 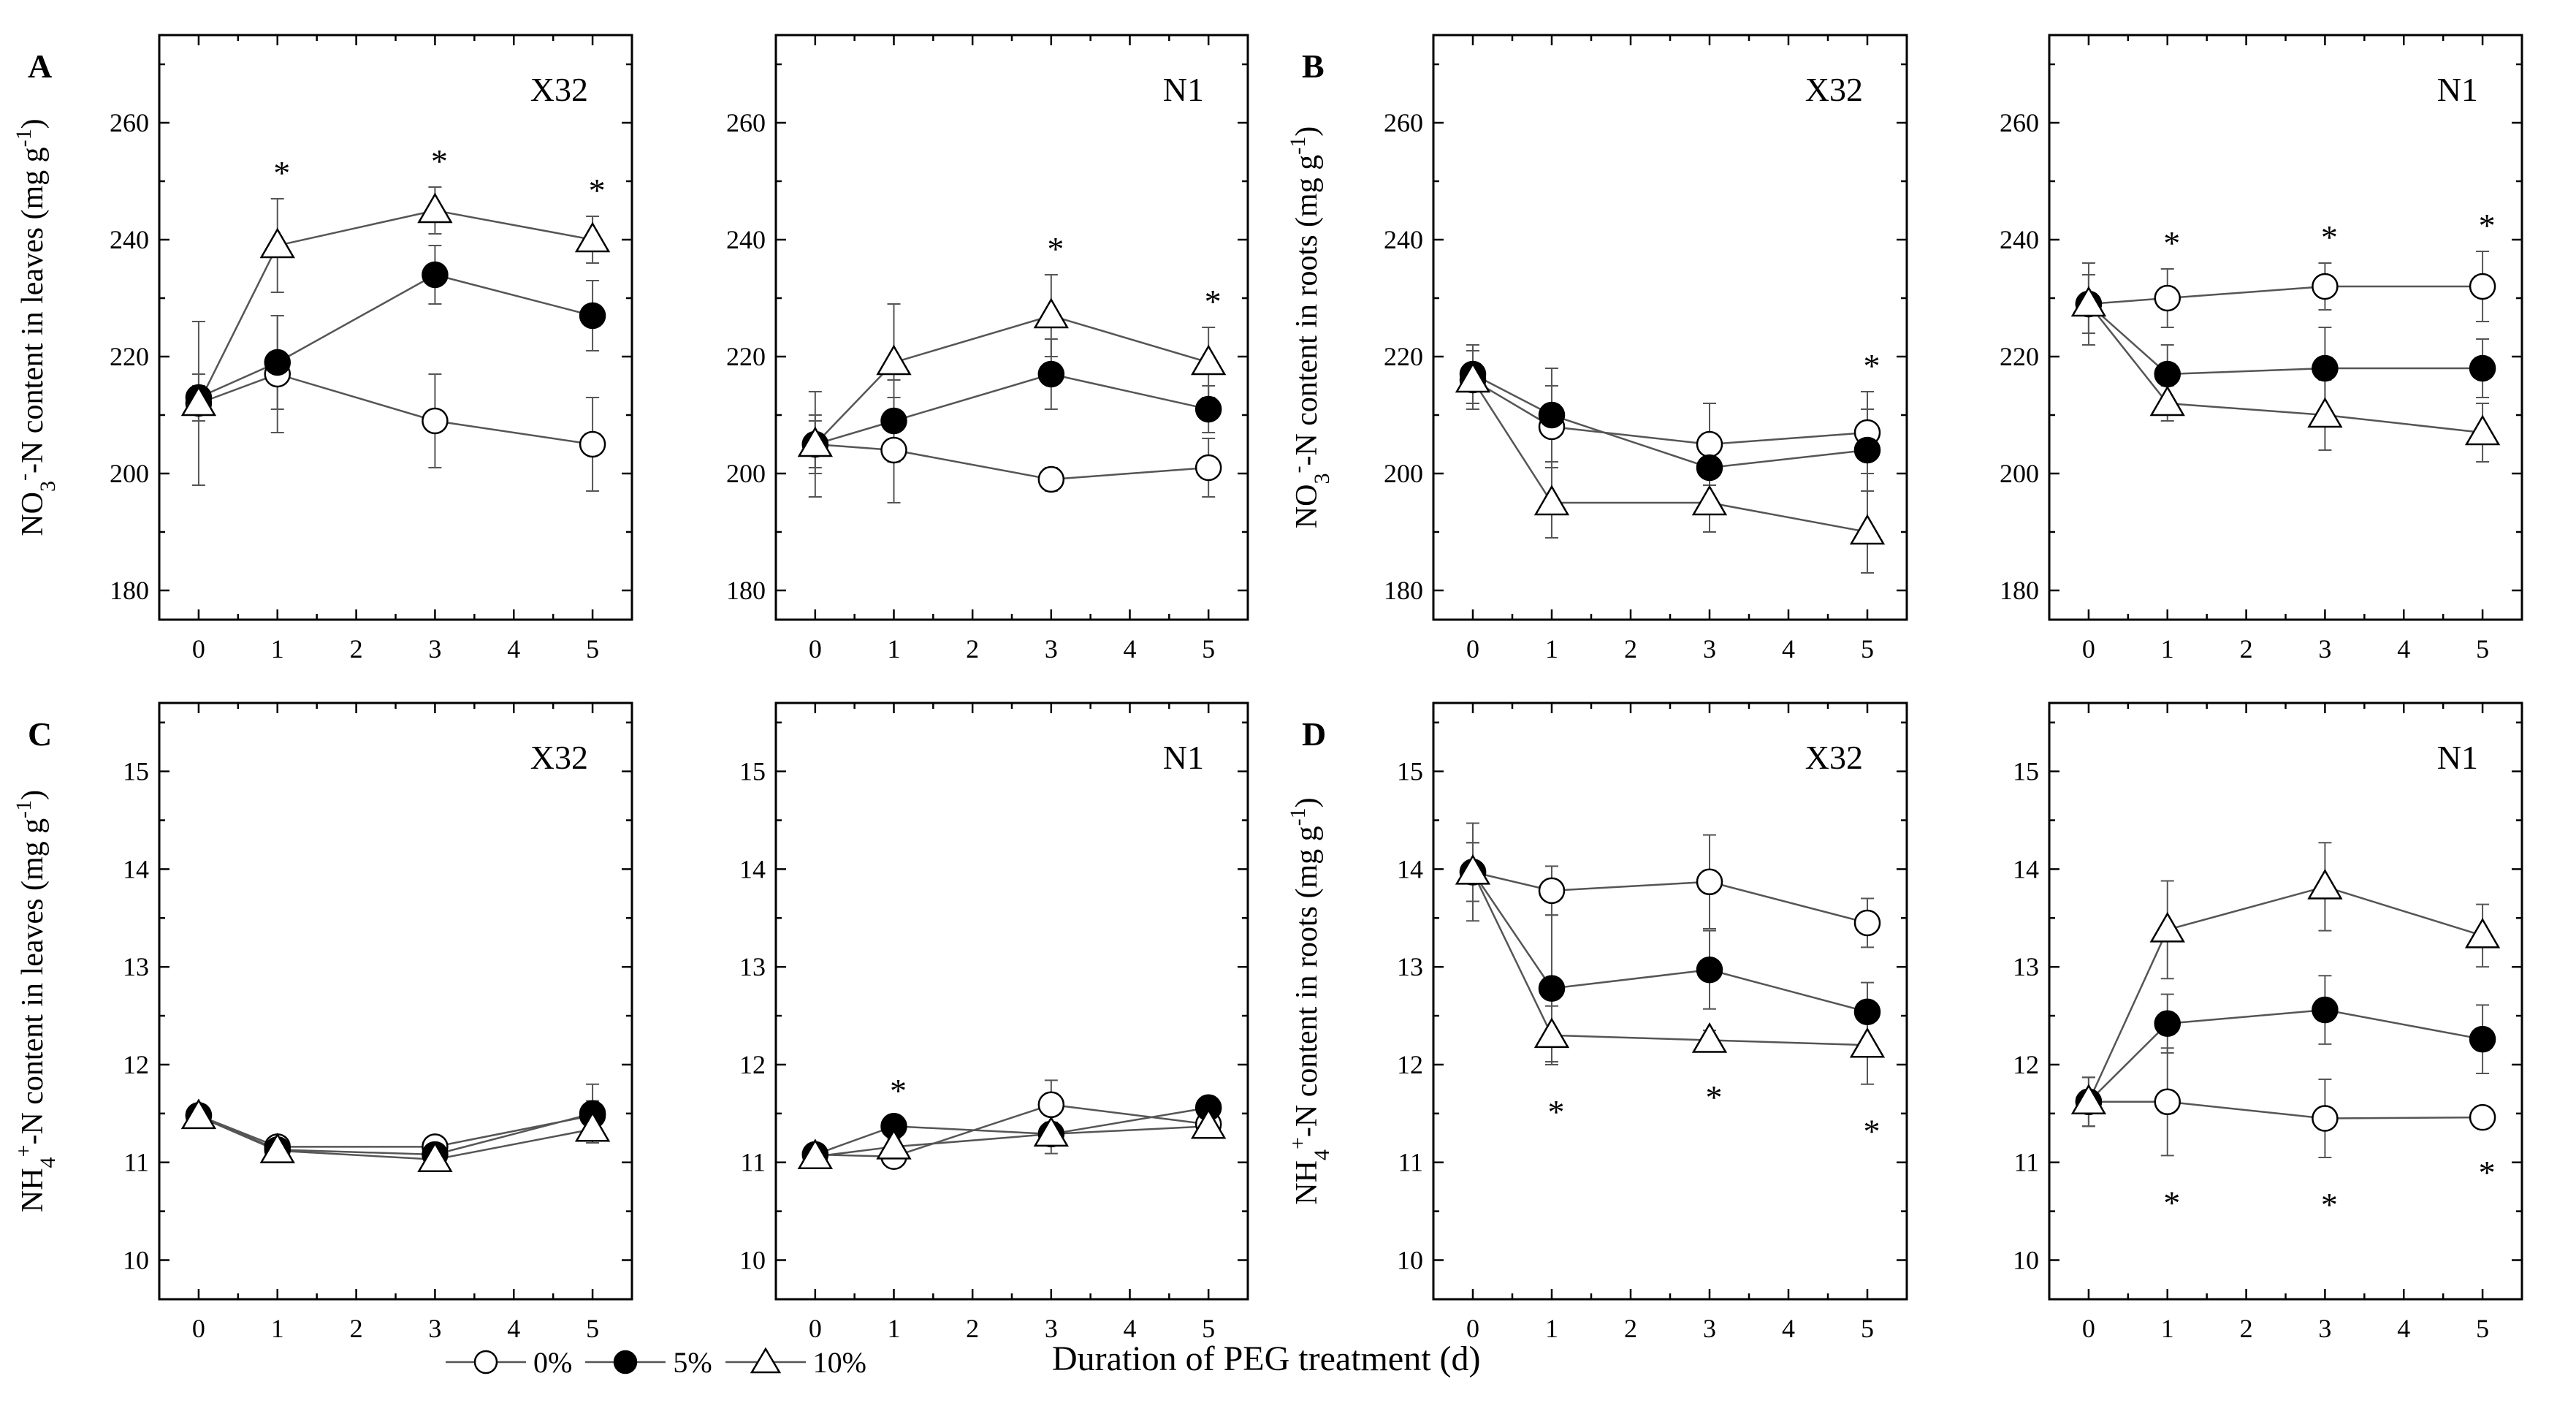 I want to click on genotype-label: N1, so click(x=2457, y=89).